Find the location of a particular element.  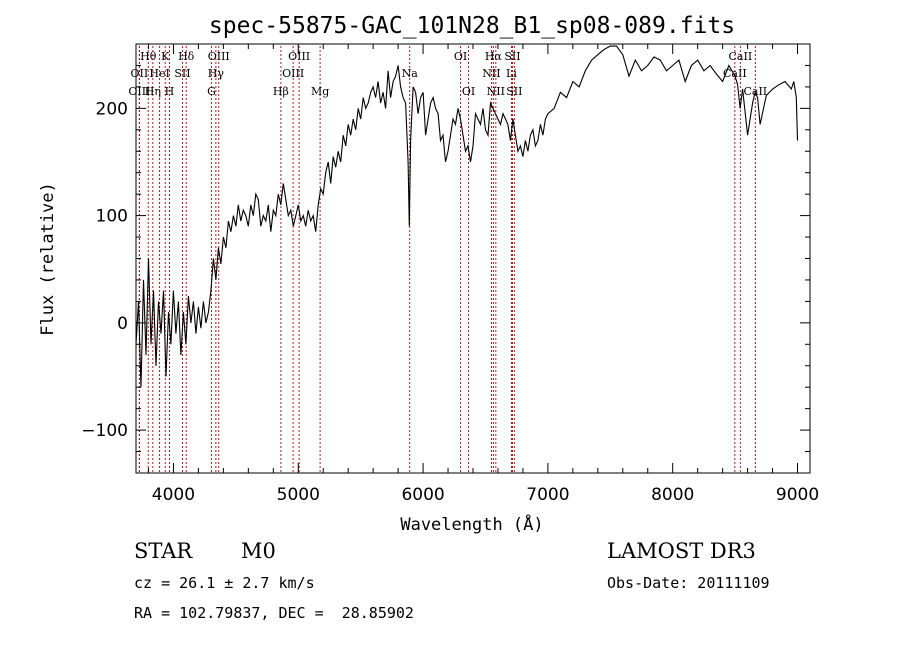

spectral-line-label: Na is located at coordinates (410, 73).